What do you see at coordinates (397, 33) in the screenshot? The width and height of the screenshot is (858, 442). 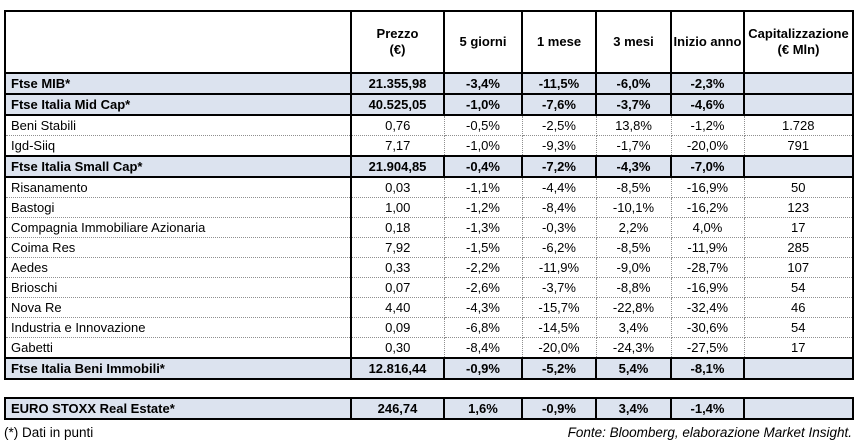 I see `col-header-line1: Prezzo` at bounding box center [397, 33].